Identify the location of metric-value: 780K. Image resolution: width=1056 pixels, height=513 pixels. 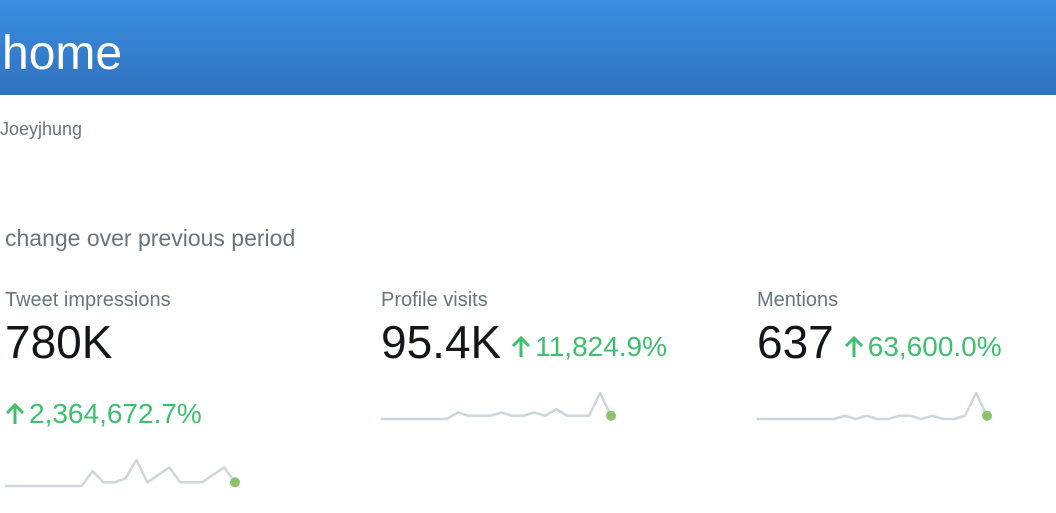
(59, 342).